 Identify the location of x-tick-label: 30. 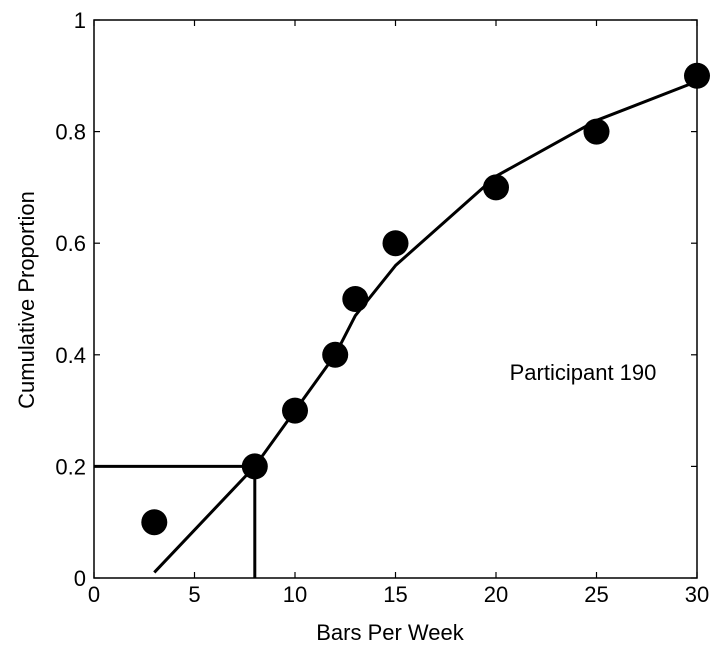
(697, 594).